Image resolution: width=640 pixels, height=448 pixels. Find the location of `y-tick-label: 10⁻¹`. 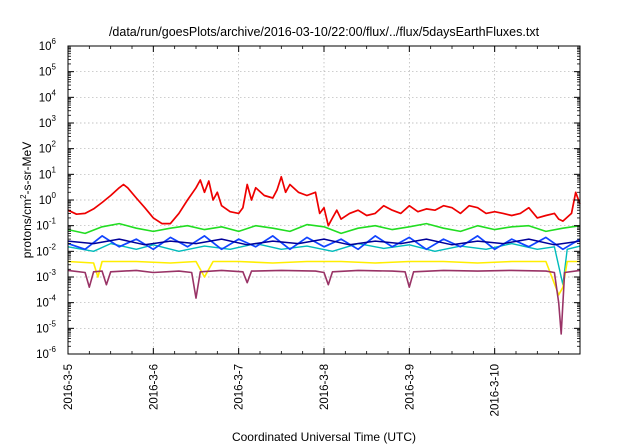

y-tick-label: 10⁻¹ is located at coordinates (46, 225).